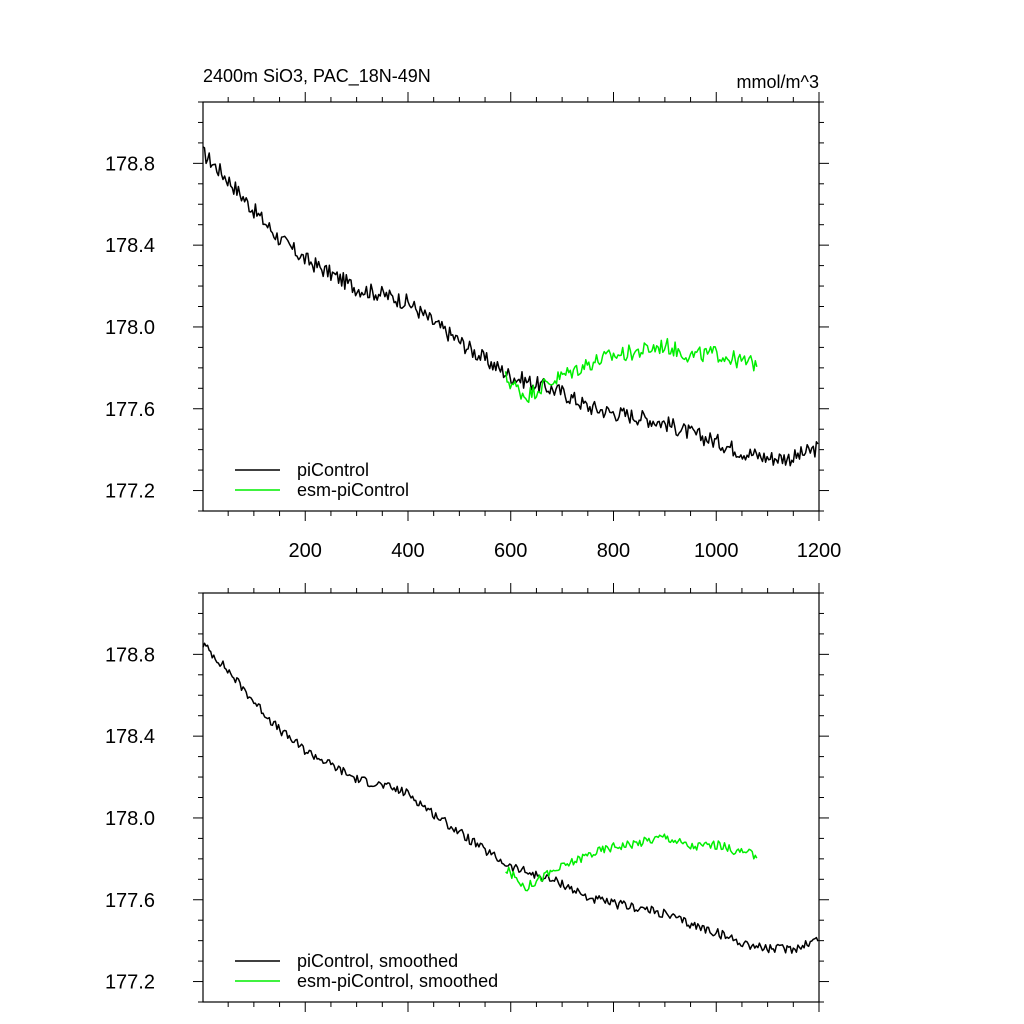 Image resolution: width=1024 pixels, height=1024 pixels. What do you see at coordinates (353, 490) in the screenshot?
I see `legend-label: esm-piControl` at bounding box center [353, 490].